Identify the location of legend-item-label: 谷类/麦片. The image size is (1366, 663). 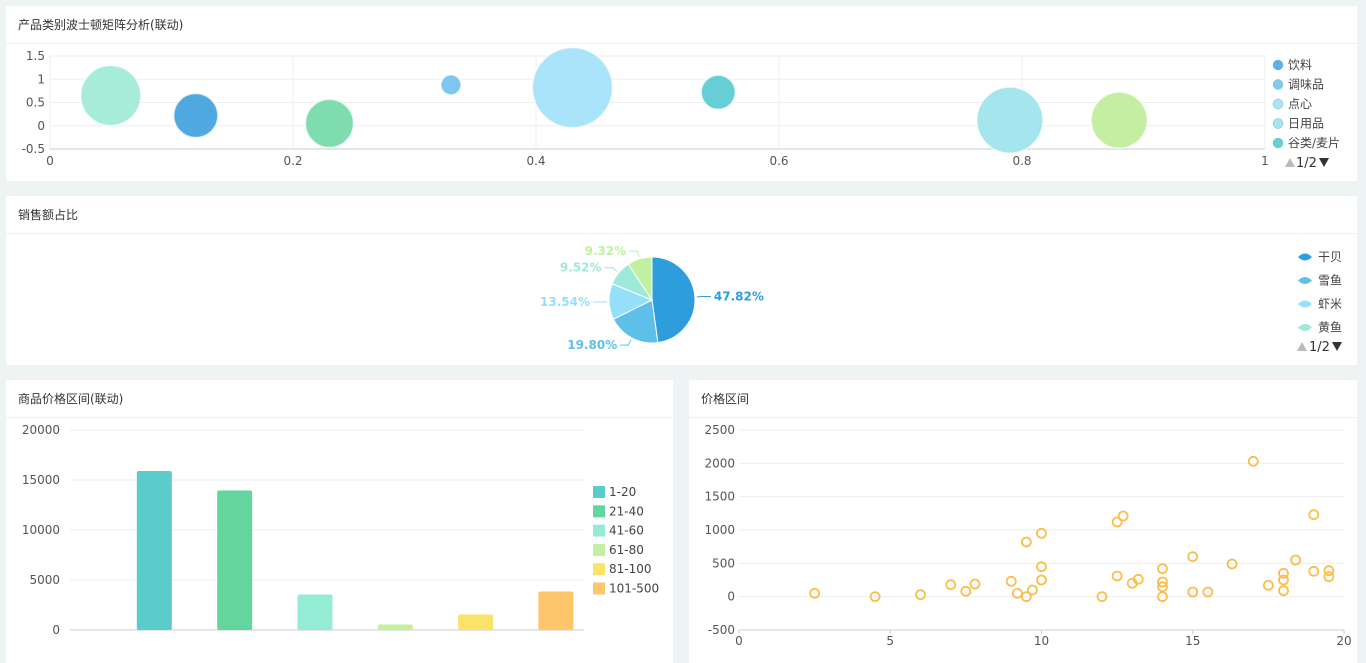
(1314, 143).